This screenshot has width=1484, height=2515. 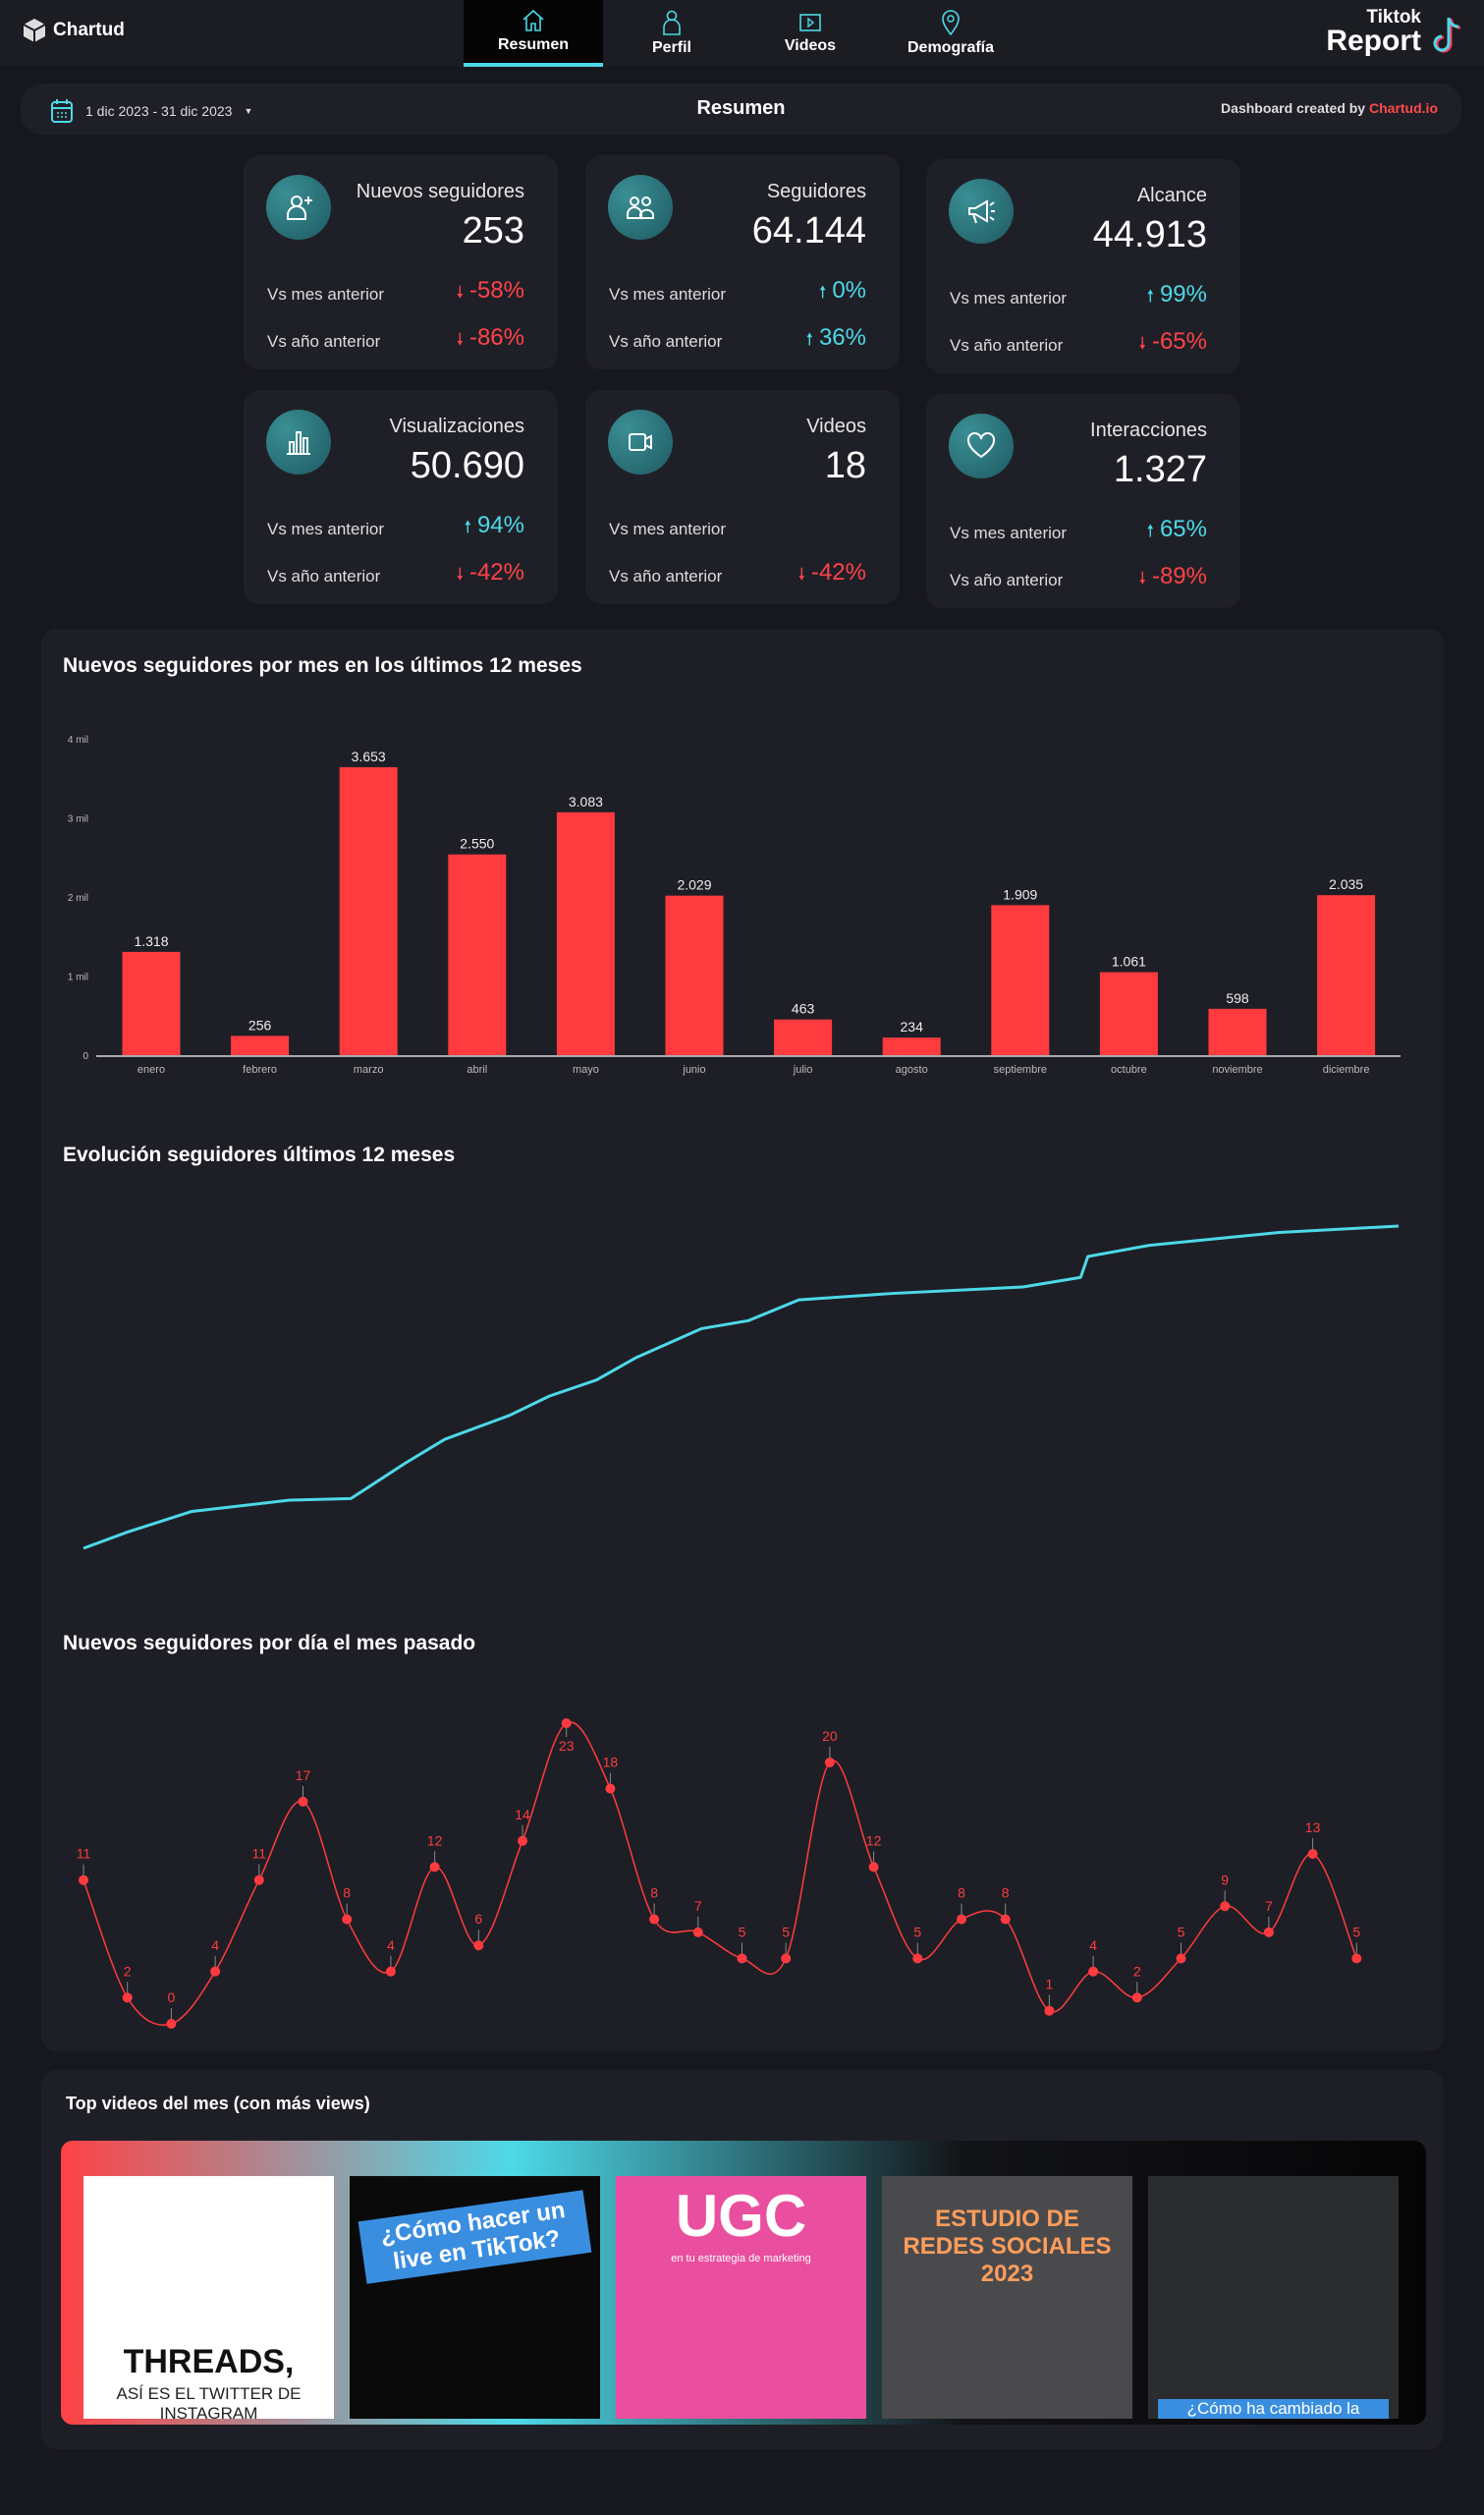 I want to click on tab-label: Perfil, so click(x=671, y=47).